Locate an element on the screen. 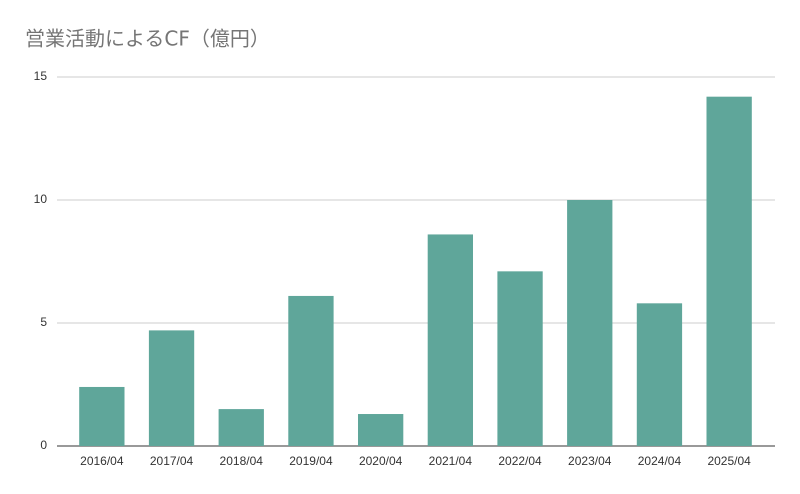 This screenshot has width=800, height=494. y-tick-label: 15 is located at coordinates (41, 76).